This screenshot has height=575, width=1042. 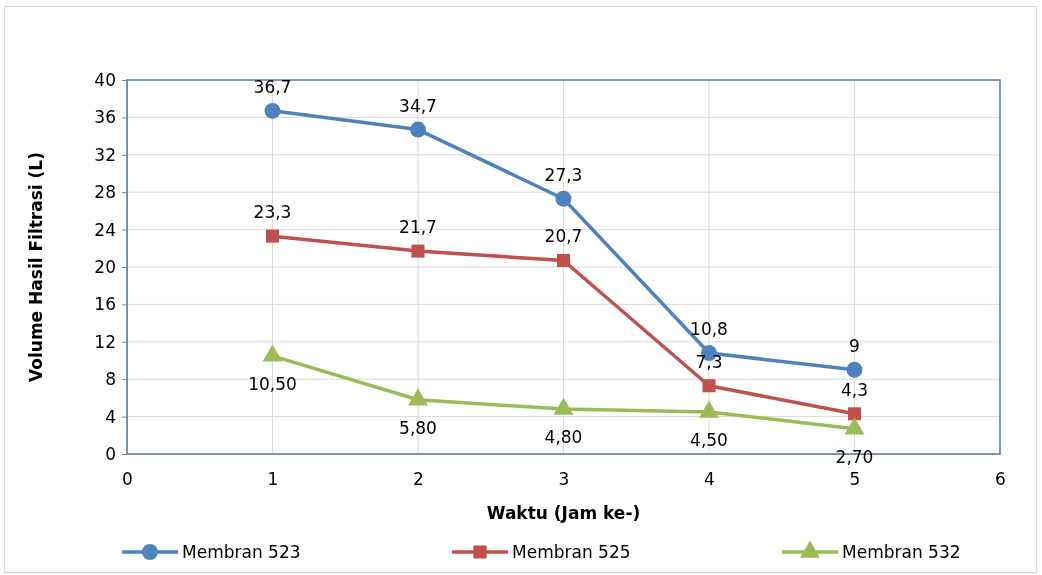 What do you see at coordinates (105, 266) in the screenshot?
I see `y-tick-label: 20` at bounding box center [105, 266].